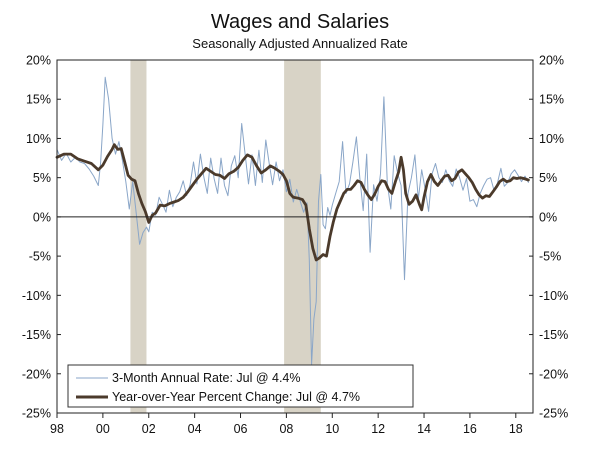  Describe the element at coordinates (548, 178) in the screenshot. I see `y-tick-label-right: 5%` at that location.